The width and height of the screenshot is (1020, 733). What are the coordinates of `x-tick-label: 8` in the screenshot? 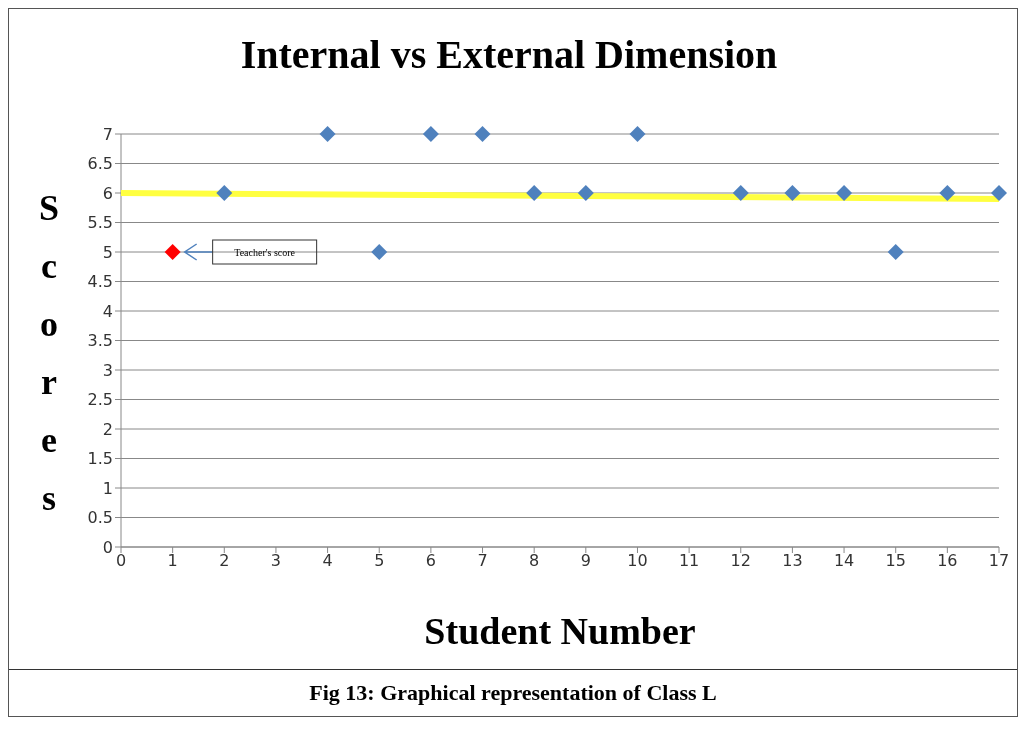 It's located at (534, 561).